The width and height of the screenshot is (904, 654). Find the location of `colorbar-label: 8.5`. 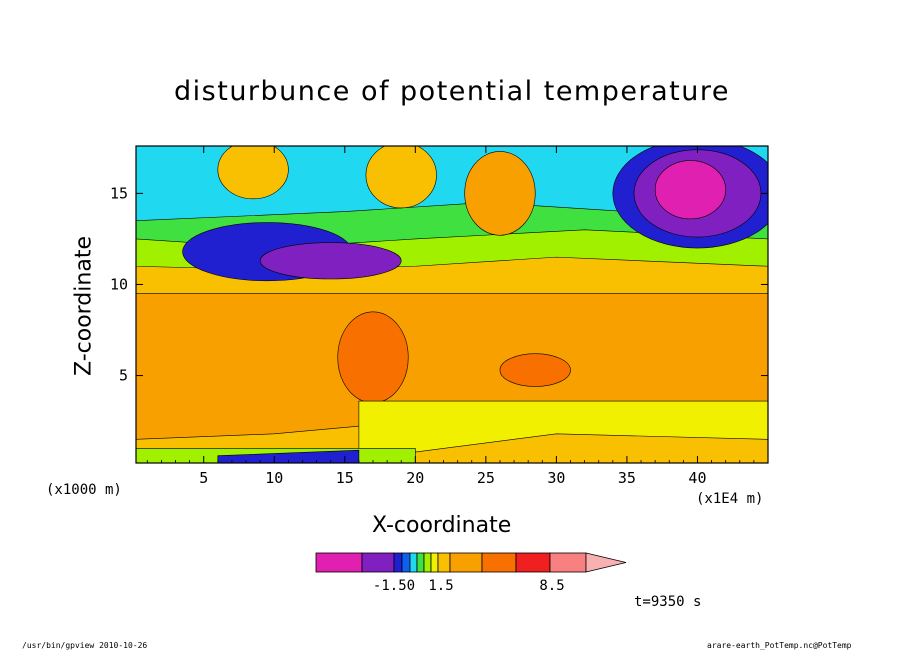

colorbar-label: 8.5 is located at coordinates (551, 586).